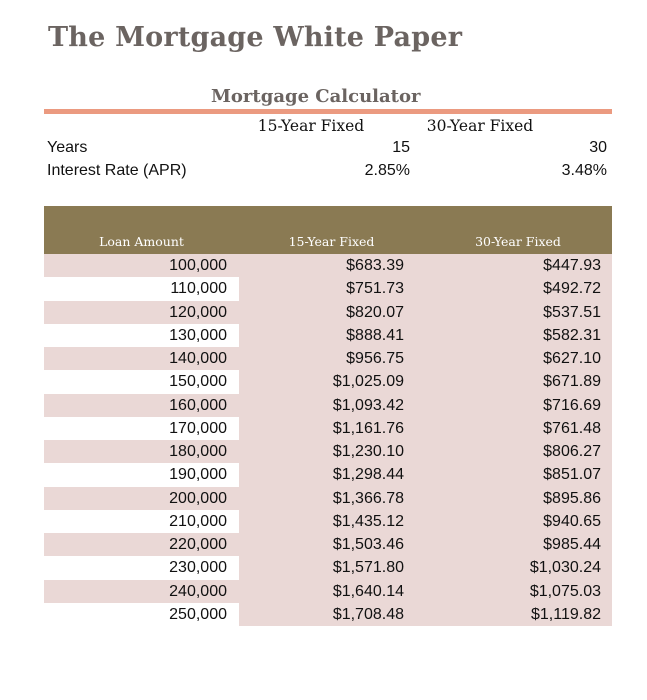 The width and height of the screenshot is (647, 700). What do you see at coordinates (368, 405) in the screenshot?
I see `payment-15-cell: $1,093.42` at bounding box center [368, 405].